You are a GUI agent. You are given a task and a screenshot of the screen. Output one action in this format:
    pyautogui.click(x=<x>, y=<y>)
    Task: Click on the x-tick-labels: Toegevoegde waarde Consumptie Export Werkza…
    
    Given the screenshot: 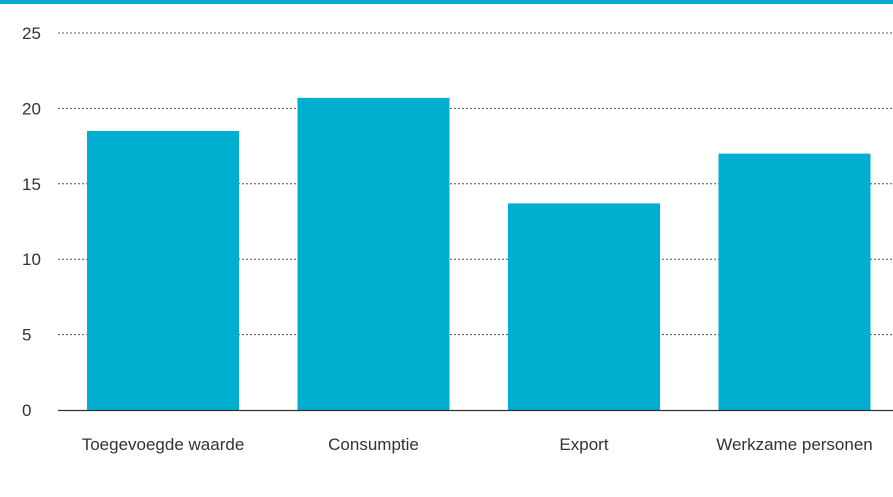 What is the action you would take?
    pyautogui.click(x=477, y=444)
    